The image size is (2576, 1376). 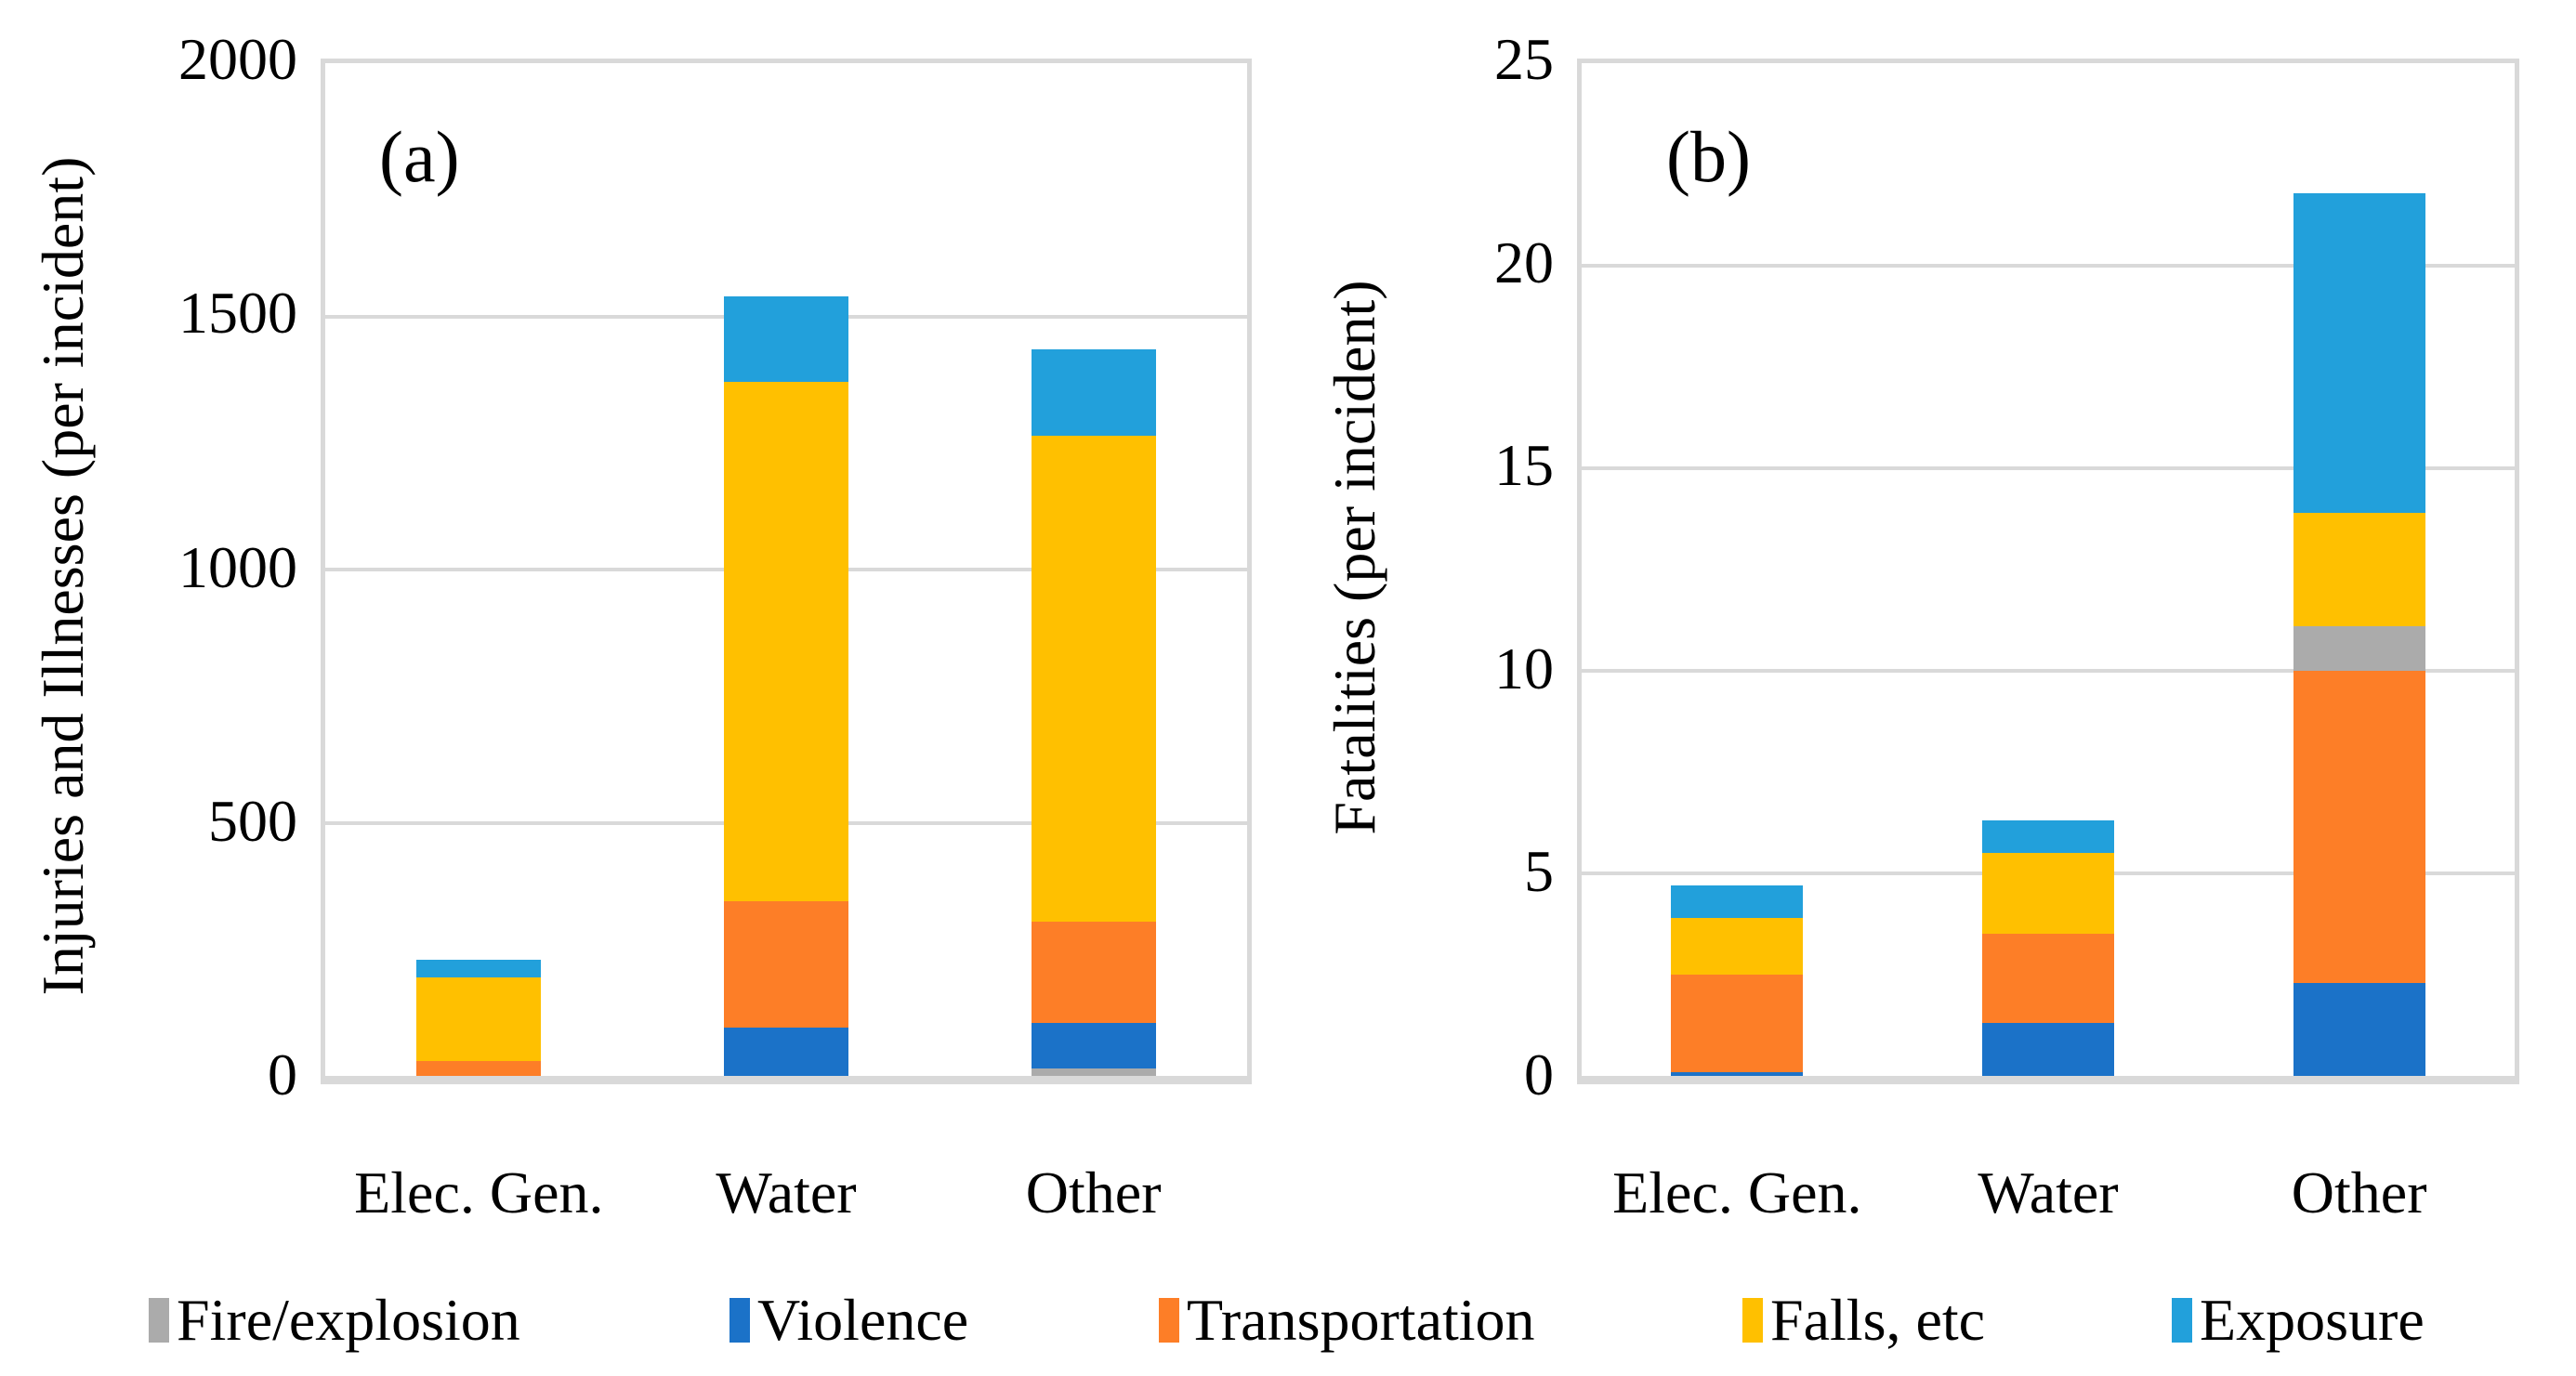 I want to click on chart-a-panel-label: (a), so click(x=419, y=156).